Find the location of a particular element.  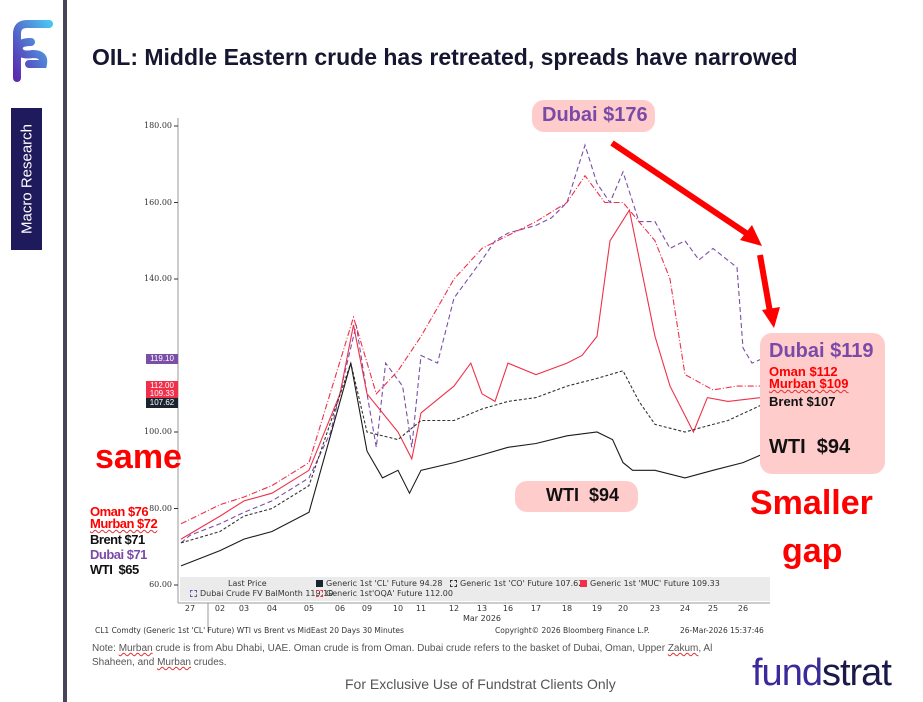

x-tick-label: 19 is located at coordinates (597, 608).